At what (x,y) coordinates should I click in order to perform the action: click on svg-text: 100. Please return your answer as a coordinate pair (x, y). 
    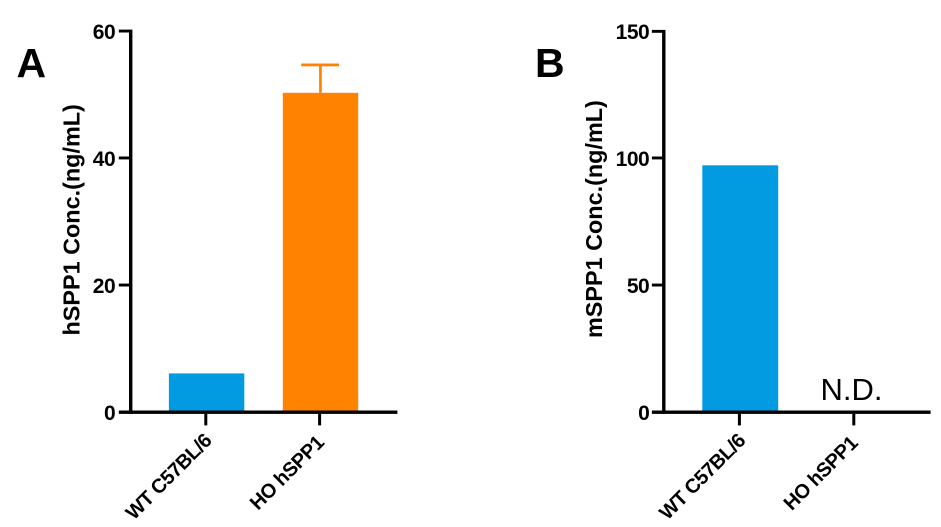
    Looking at the image, I should click on (633, 159).